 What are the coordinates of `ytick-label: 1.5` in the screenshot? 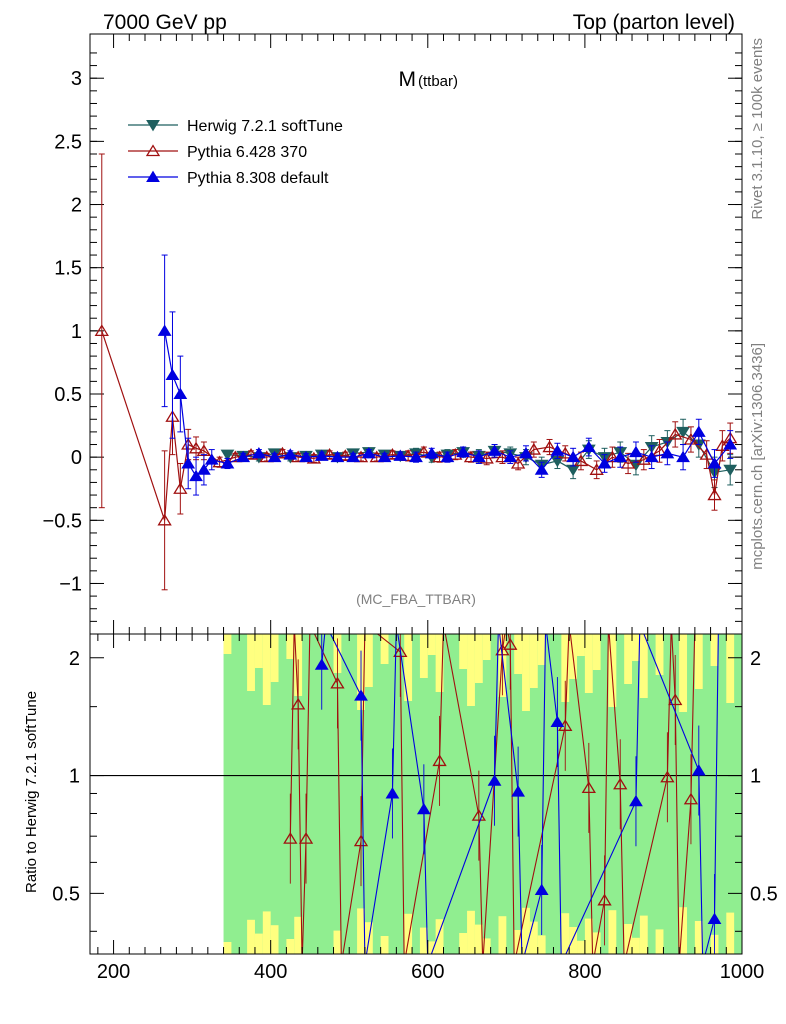 It's located at (68, 269).